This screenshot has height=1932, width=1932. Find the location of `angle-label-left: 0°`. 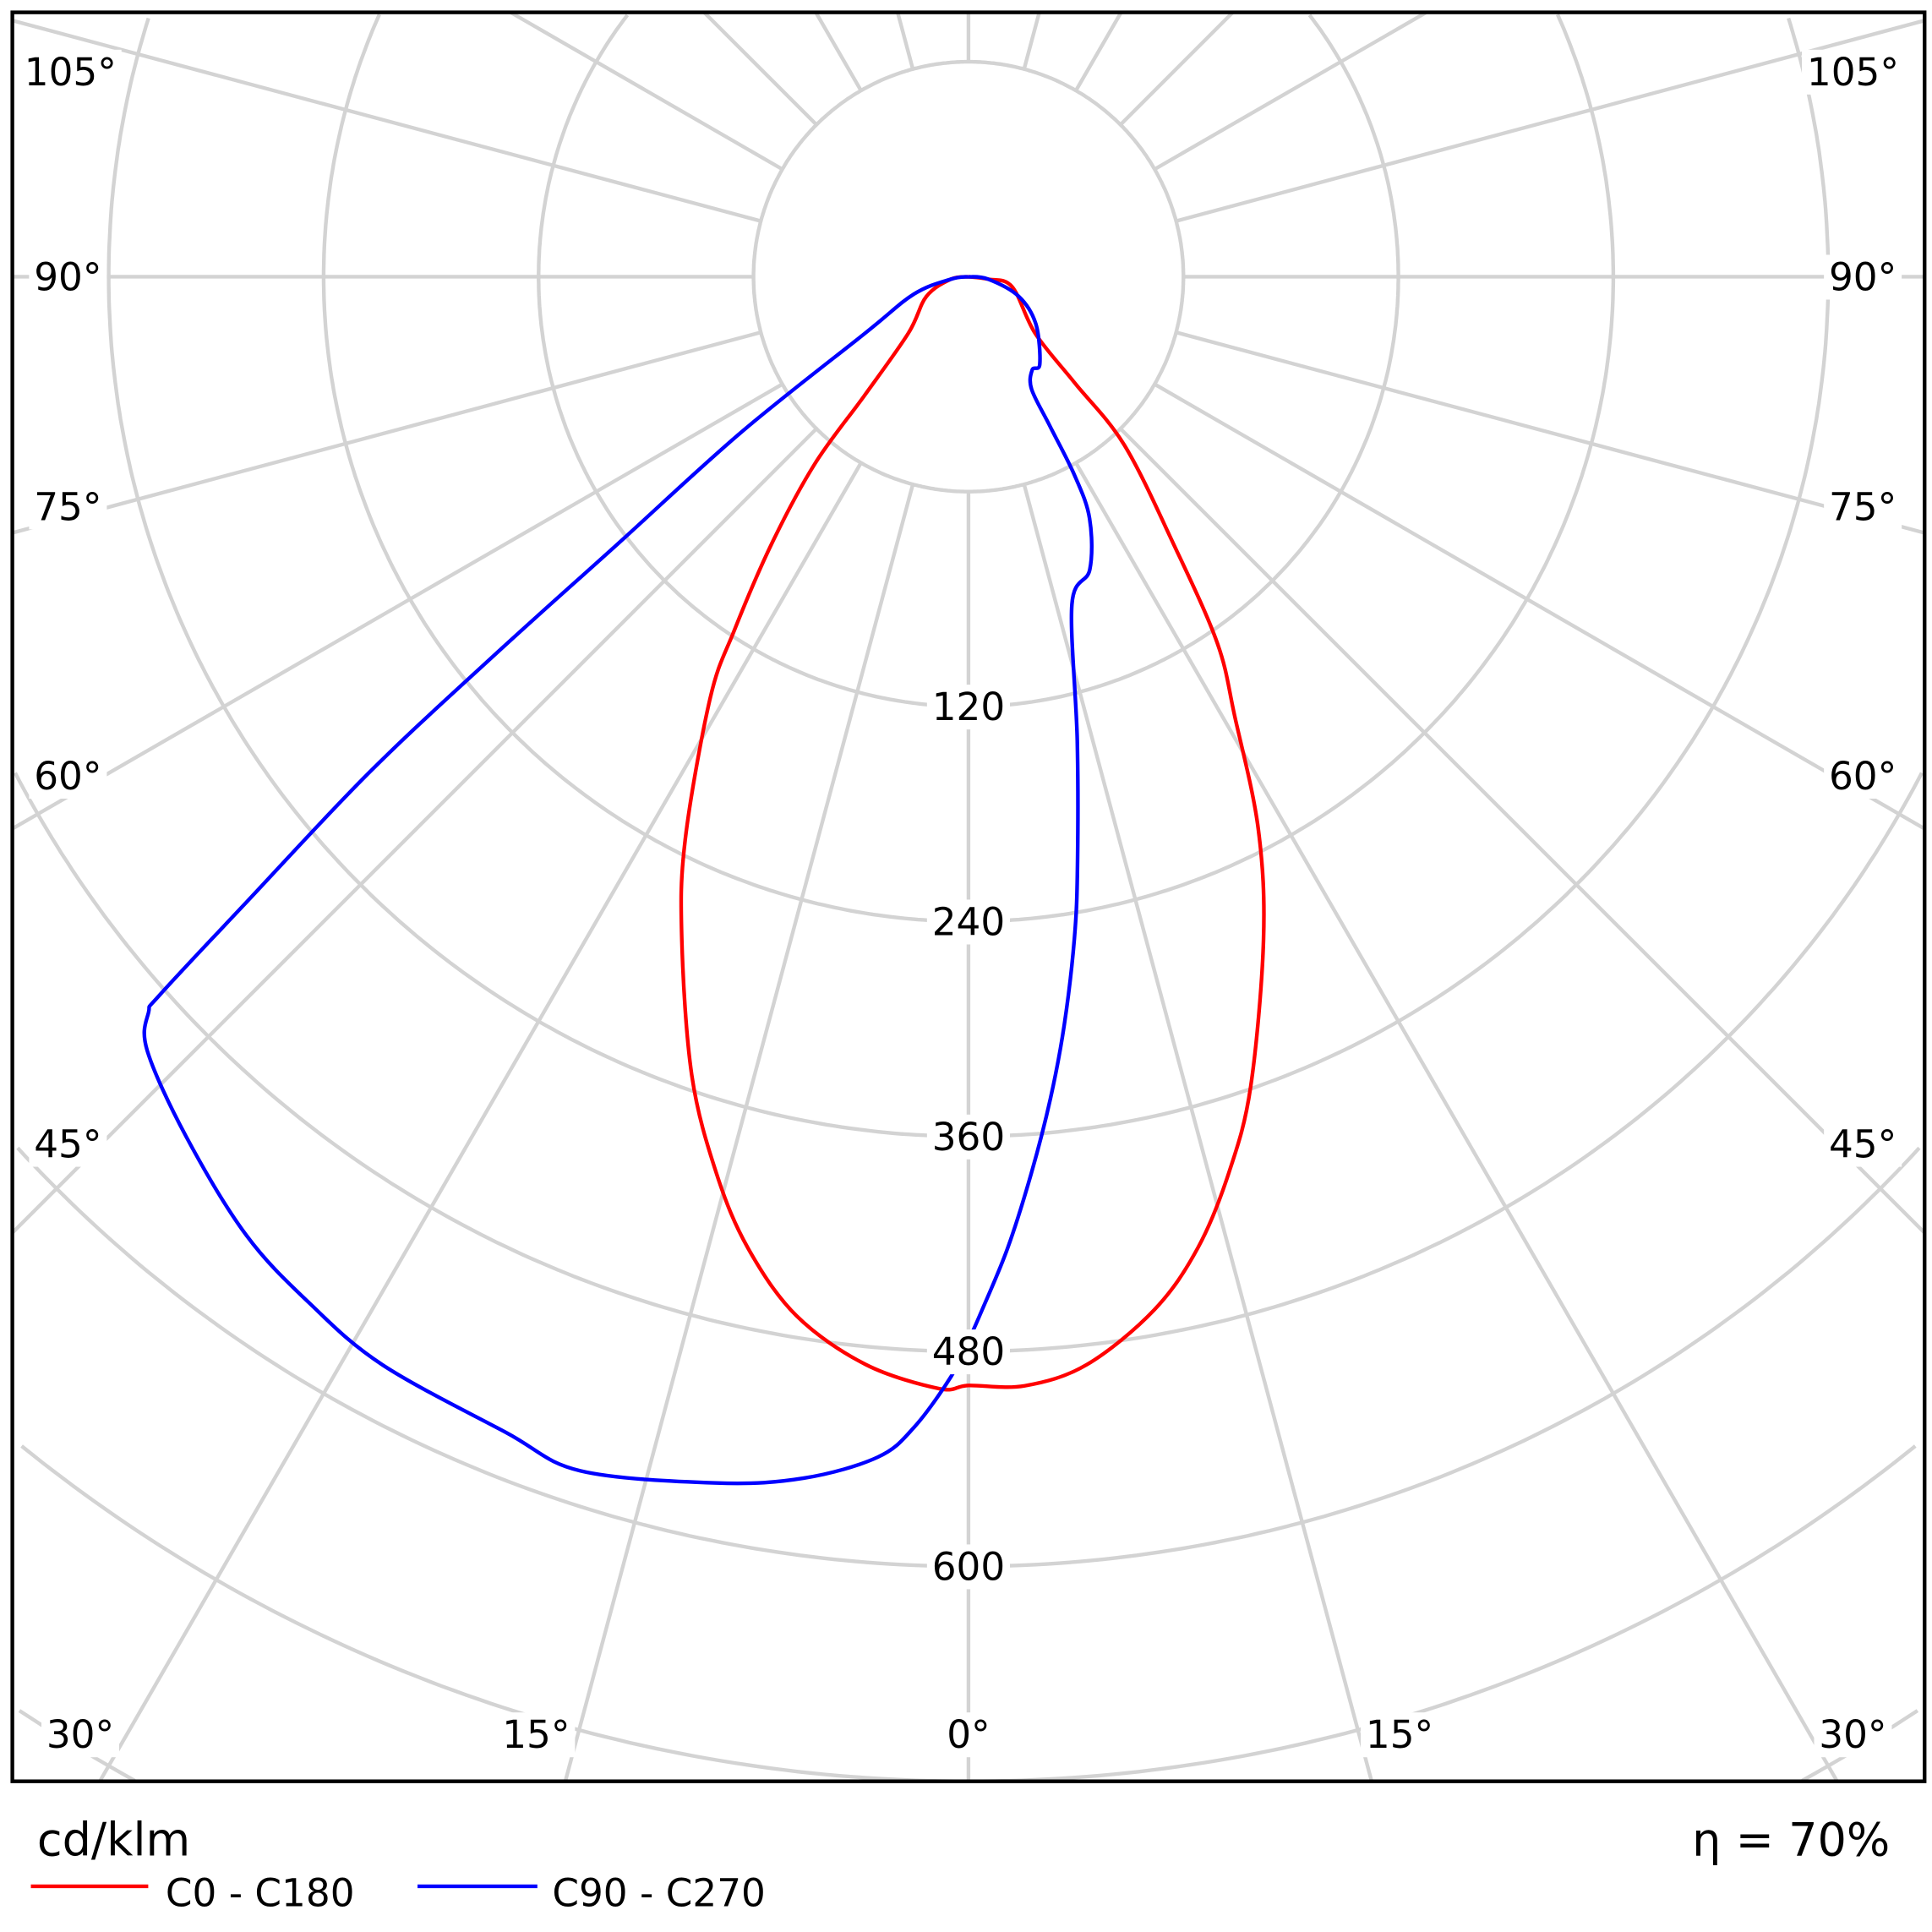

angle-label-left: 0° is located at coordinates (968, 1734).